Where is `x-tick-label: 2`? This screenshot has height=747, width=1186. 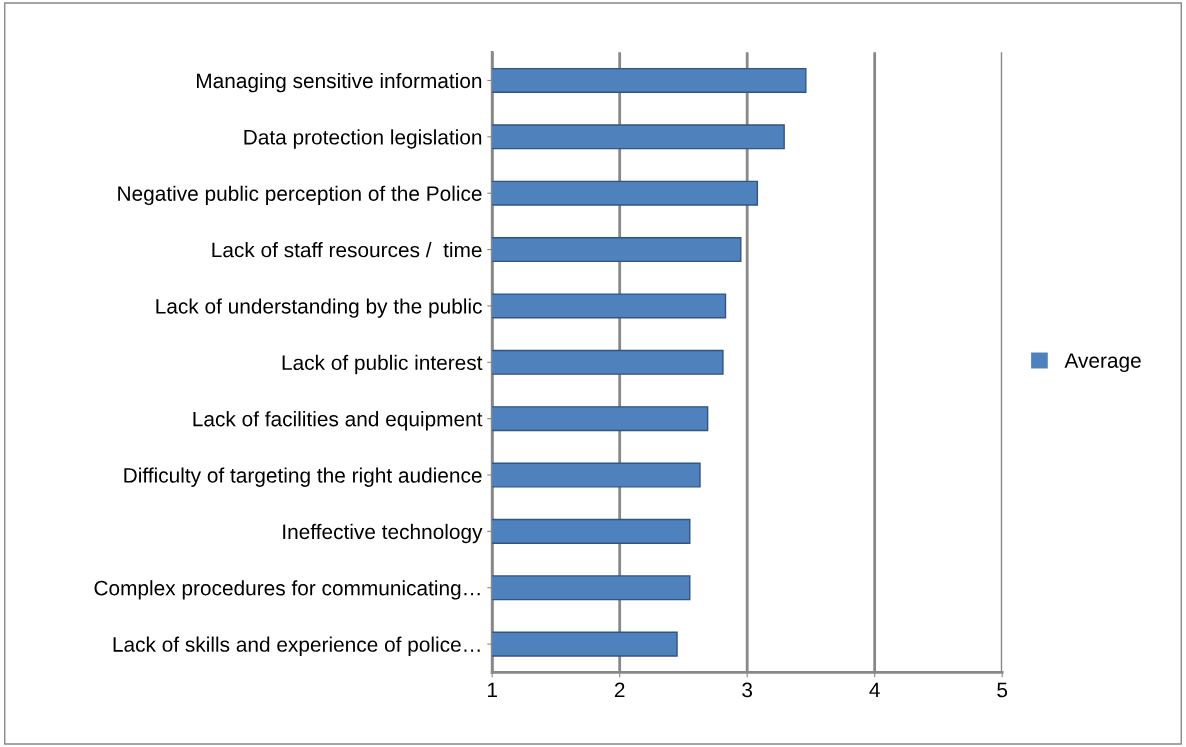 x-tick-label: 2 is located at coordinates (619, 690).